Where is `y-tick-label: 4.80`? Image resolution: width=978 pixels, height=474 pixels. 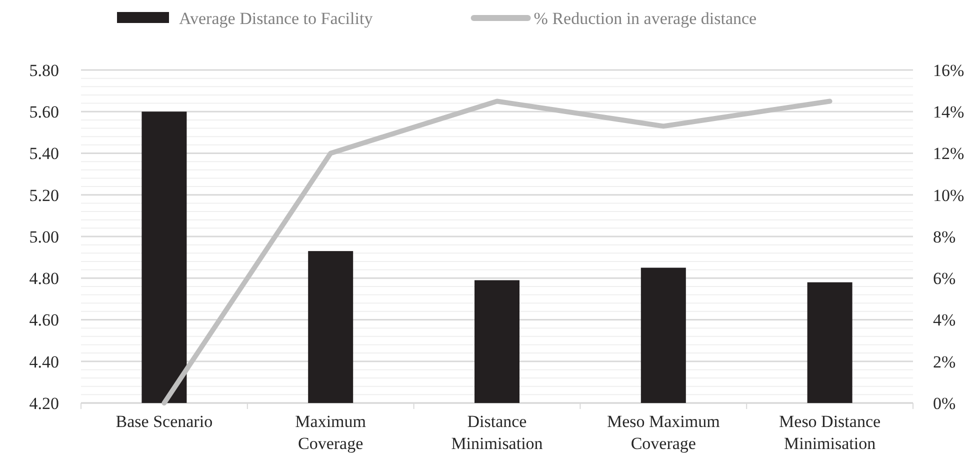 y-tick-label: 4.80 is located at coordinates (44, 278).